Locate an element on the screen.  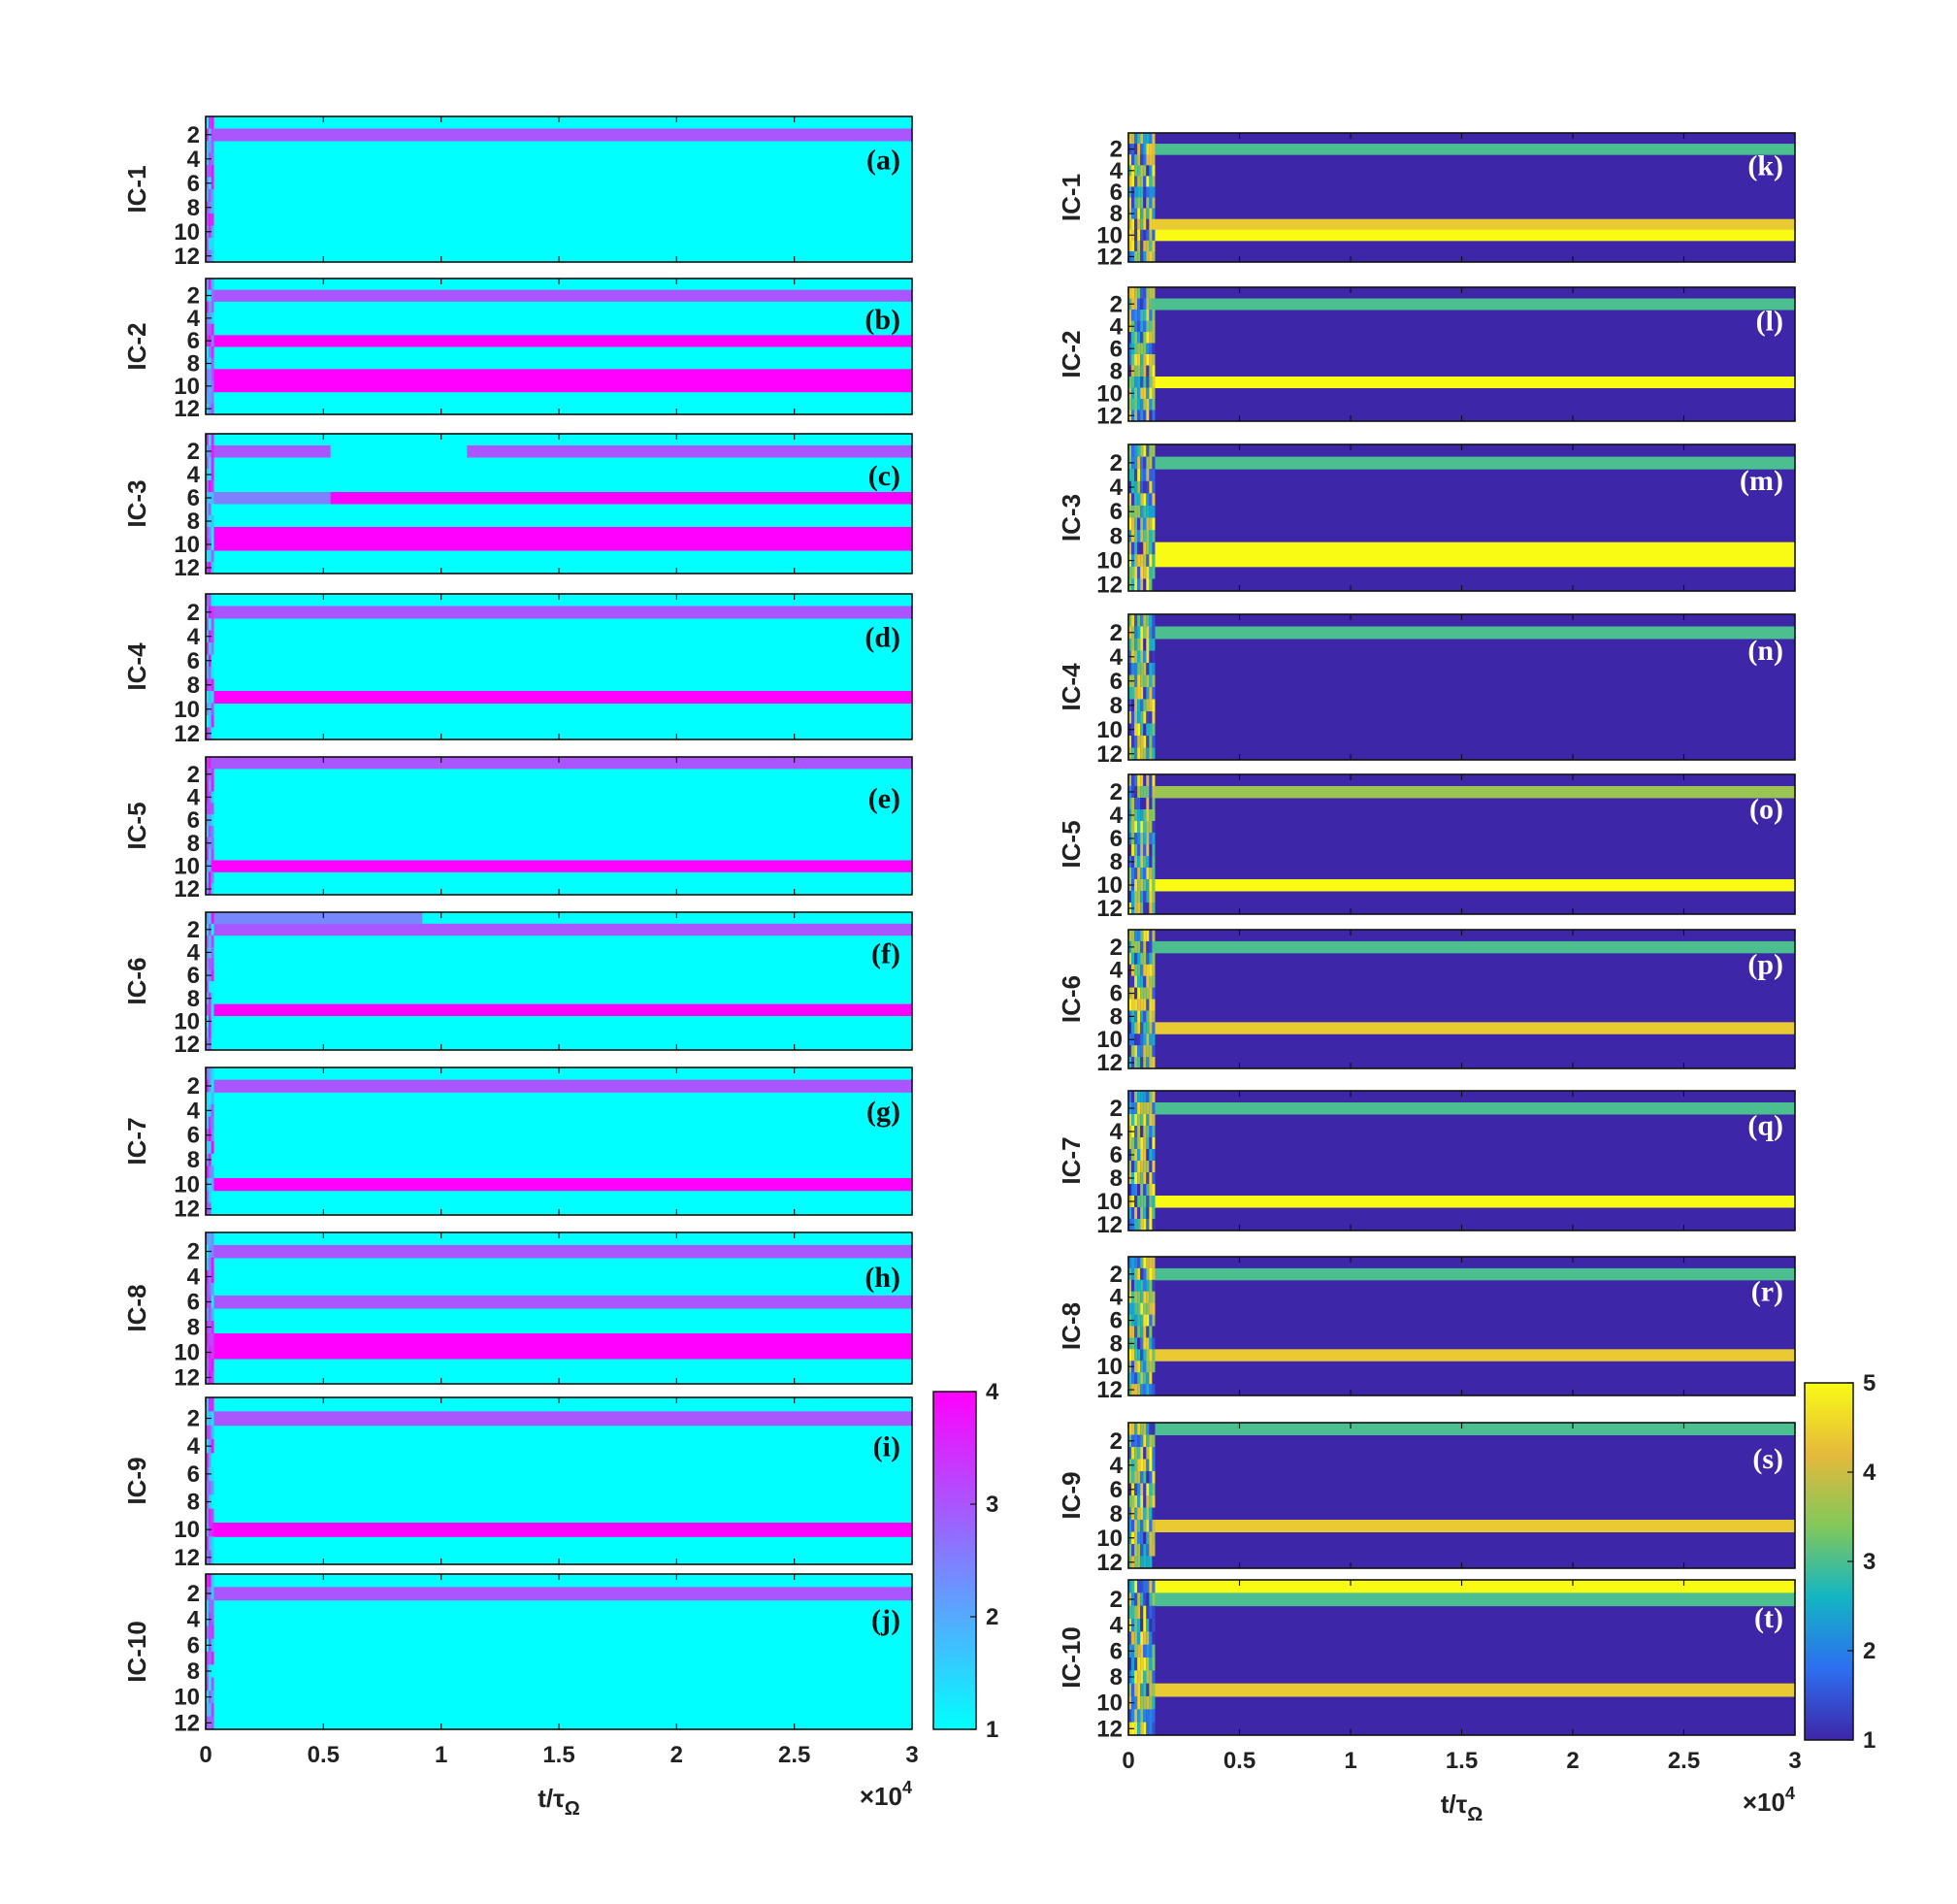
panel-ylabel: IC-8 is located at coordinates (136, 1307).